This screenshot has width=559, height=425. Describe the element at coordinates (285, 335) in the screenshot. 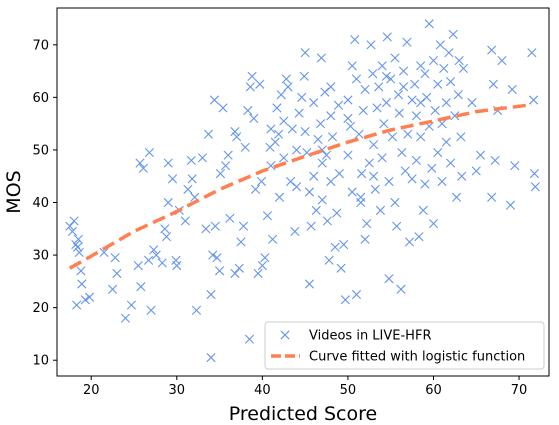

I see `legend-marker-scatter` at that location.